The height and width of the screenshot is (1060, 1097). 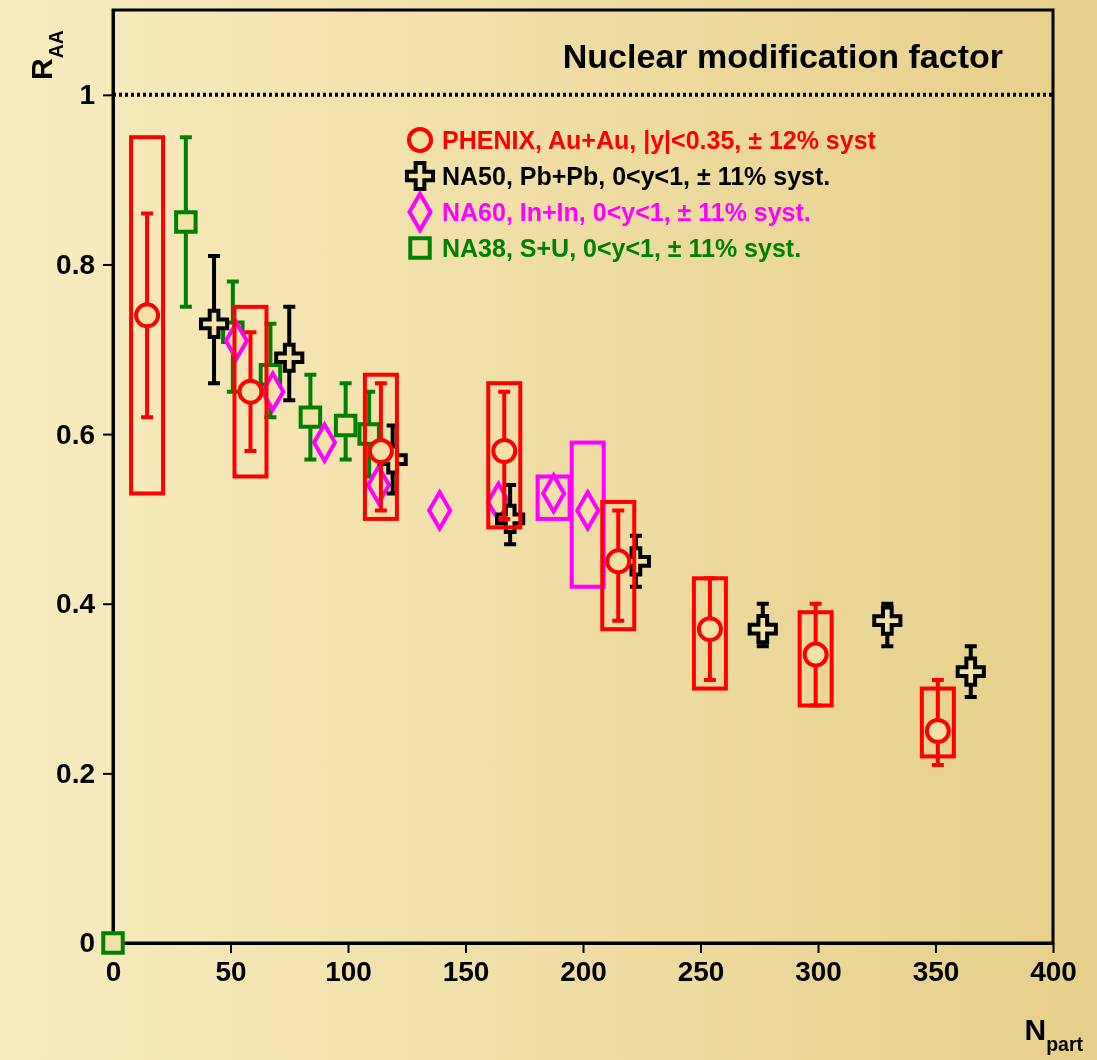 What do you see at coordinates (782, 56) in the screenshot?
I see `text: Nuclear modification factor` at bounding box center [782, 56].